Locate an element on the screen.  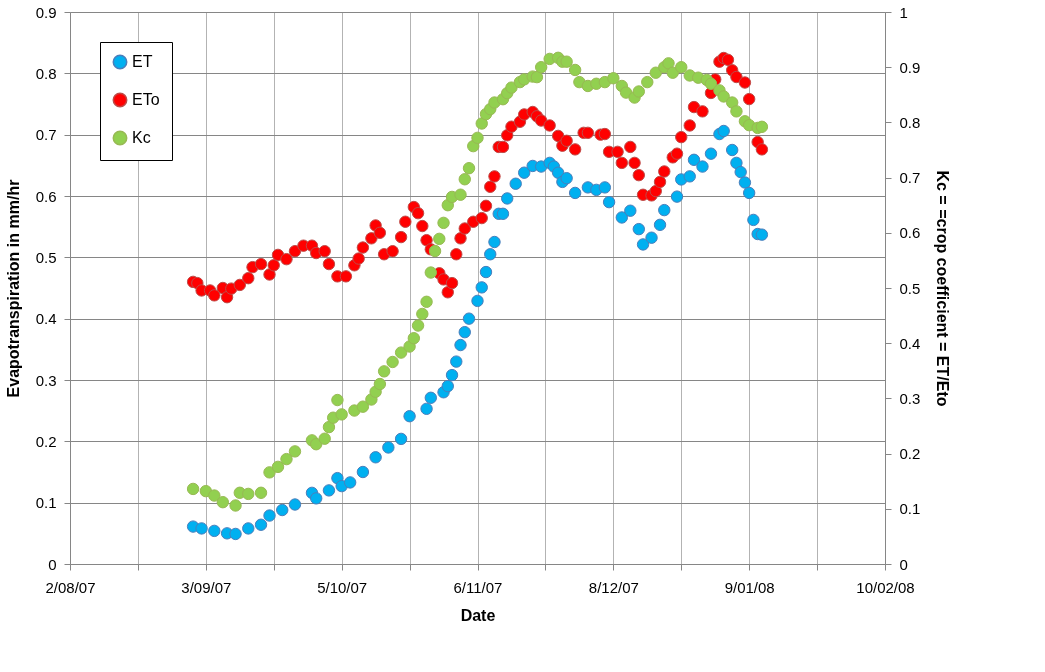
y-tick-label: 0.3 is located at coordinates (46, 380).